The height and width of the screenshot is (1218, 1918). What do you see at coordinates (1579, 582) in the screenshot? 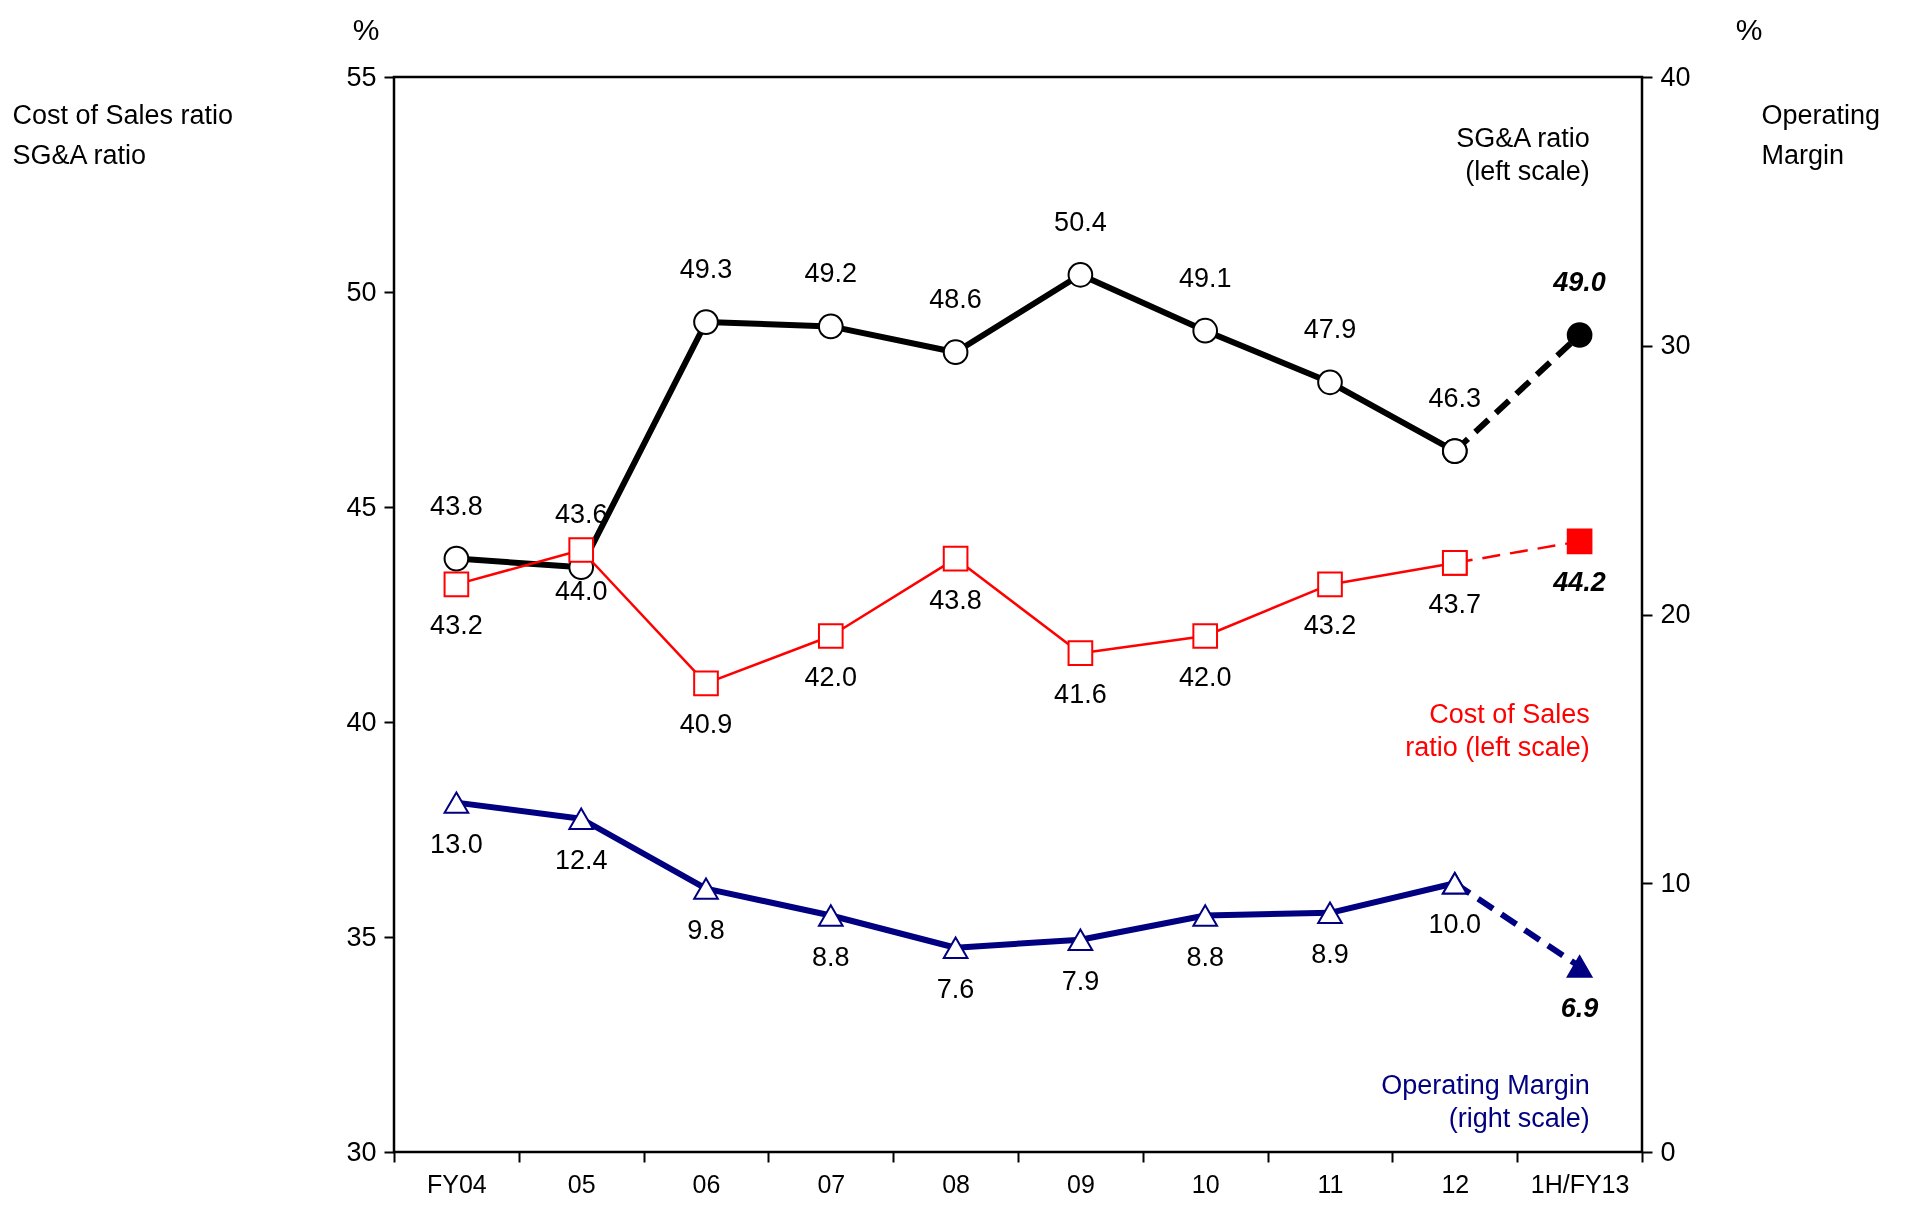
I see `data-label: 44.2` at bounding box center [1579, 582].